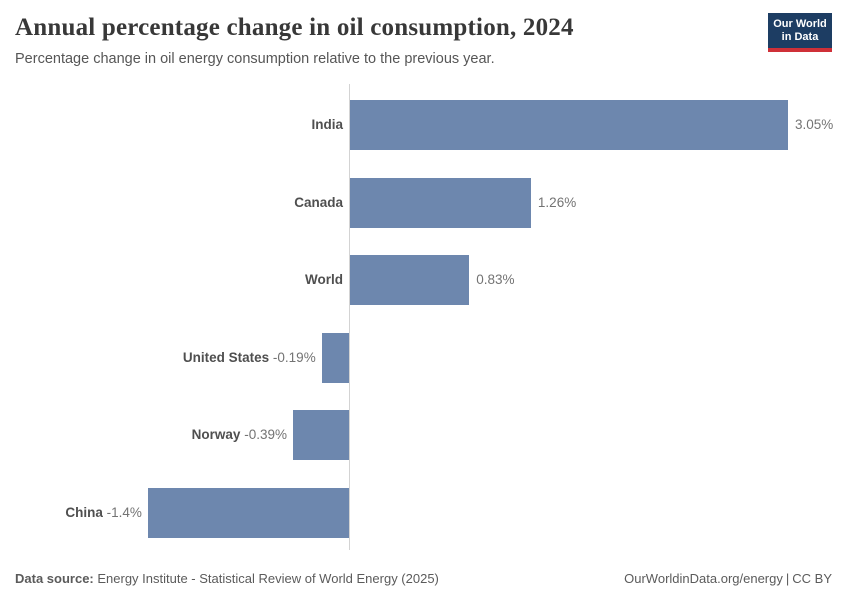 The height and width of the screenshot is (600, 850). What do you see at coordinates (440, 202) in the screenshot?
I see `bar-canada` at bounding box center [440, 202].